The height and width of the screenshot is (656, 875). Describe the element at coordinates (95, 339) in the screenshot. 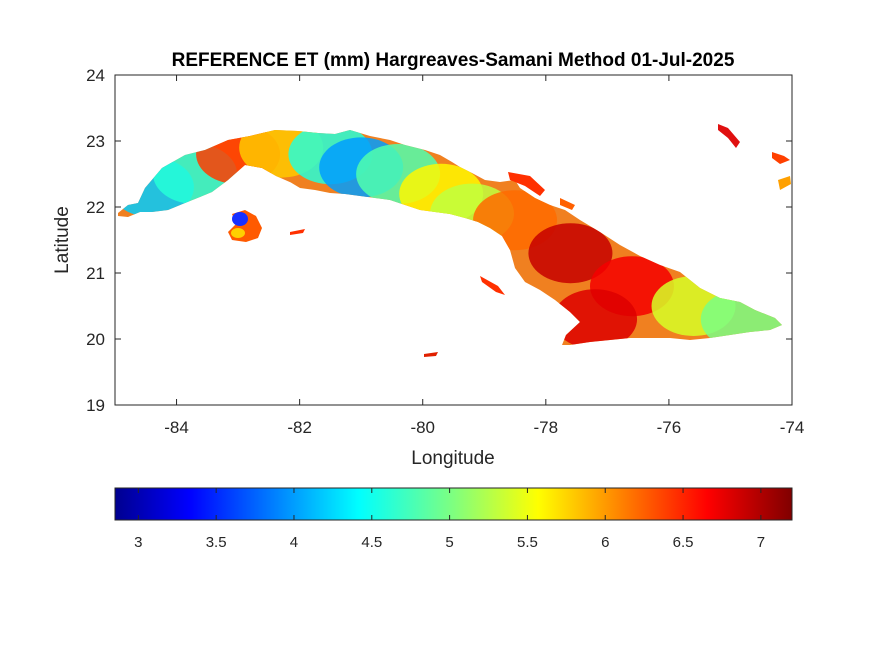

I see `y-tick-label: 20` at that location.